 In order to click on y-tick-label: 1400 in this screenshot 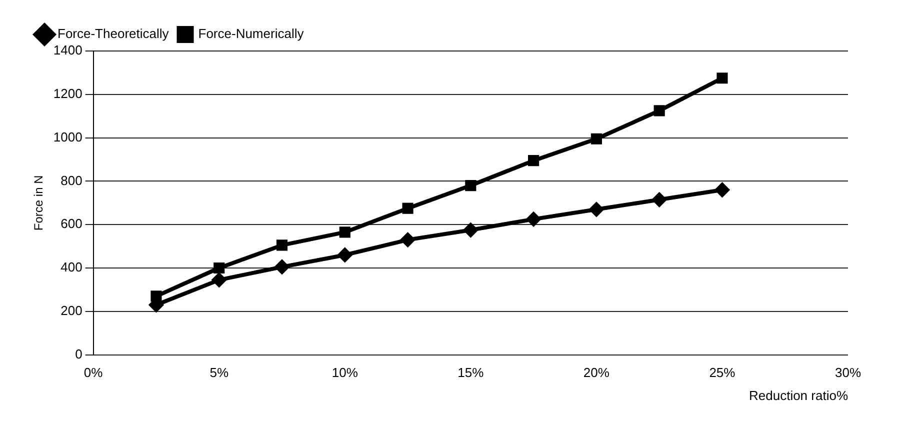, I will do `click(67, 50)`.